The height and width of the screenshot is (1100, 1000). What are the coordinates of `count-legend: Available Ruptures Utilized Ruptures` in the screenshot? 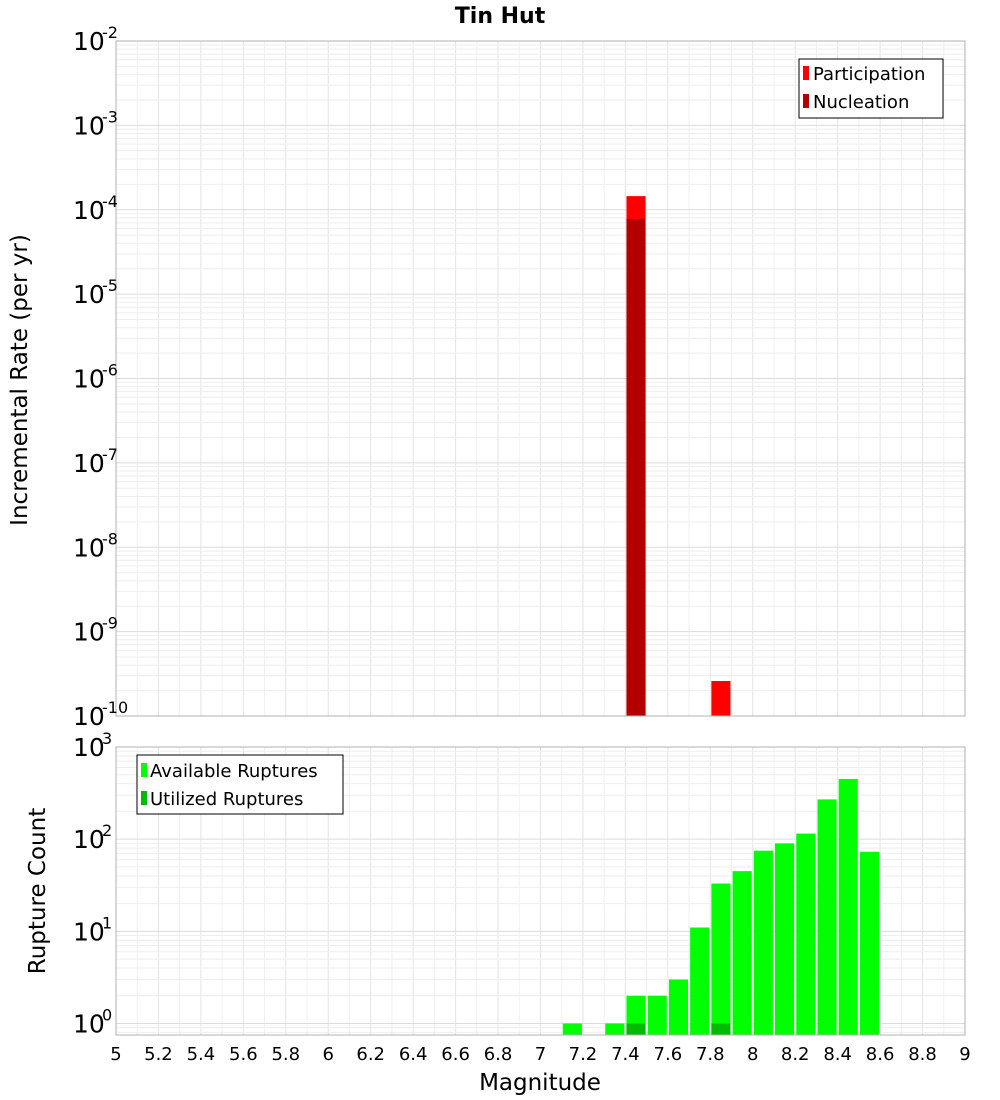 It's located at (240, 784).